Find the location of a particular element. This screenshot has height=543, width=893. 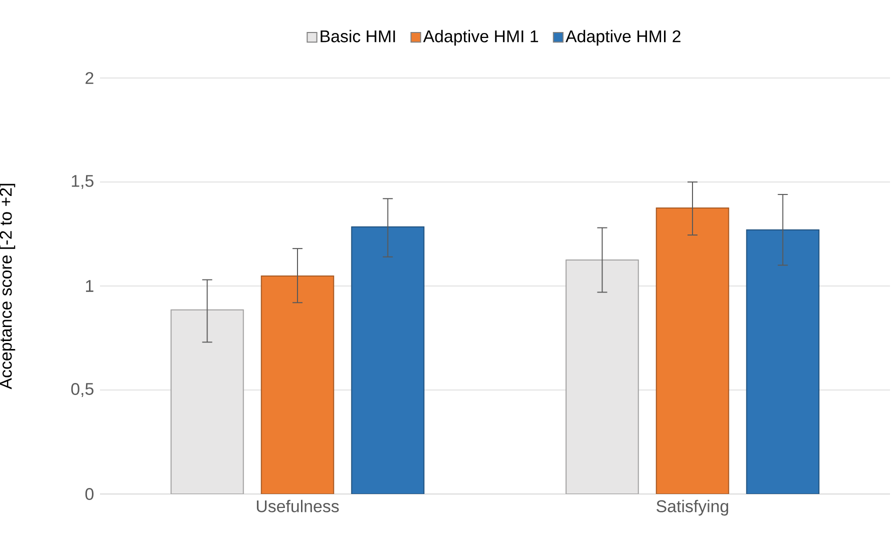

legend-label: Basic HMI is located at coordinates (357, 36).